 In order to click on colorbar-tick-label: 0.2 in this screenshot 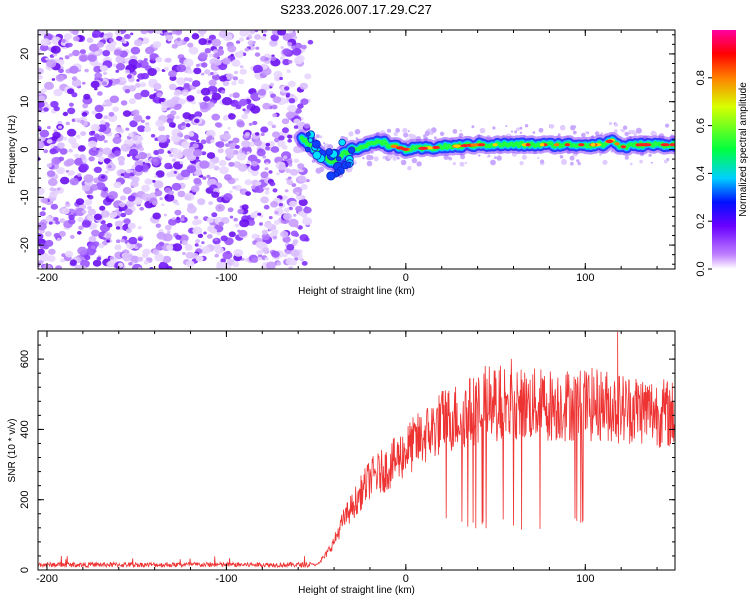, I will do `click(701, 221)`.